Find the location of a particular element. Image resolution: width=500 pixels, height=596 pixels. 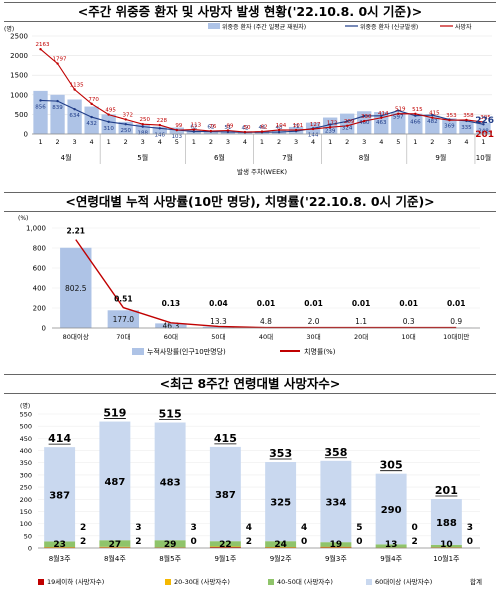

chart1-month-label: 8월 is located at coordinates (364, 157).